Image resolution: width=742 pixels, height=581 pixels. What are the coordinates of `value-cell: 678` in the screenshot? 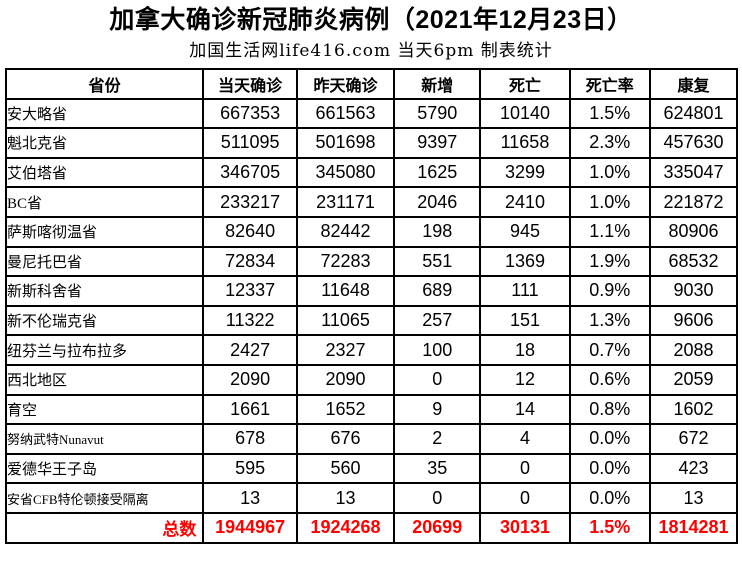 It's located at (250, 439).